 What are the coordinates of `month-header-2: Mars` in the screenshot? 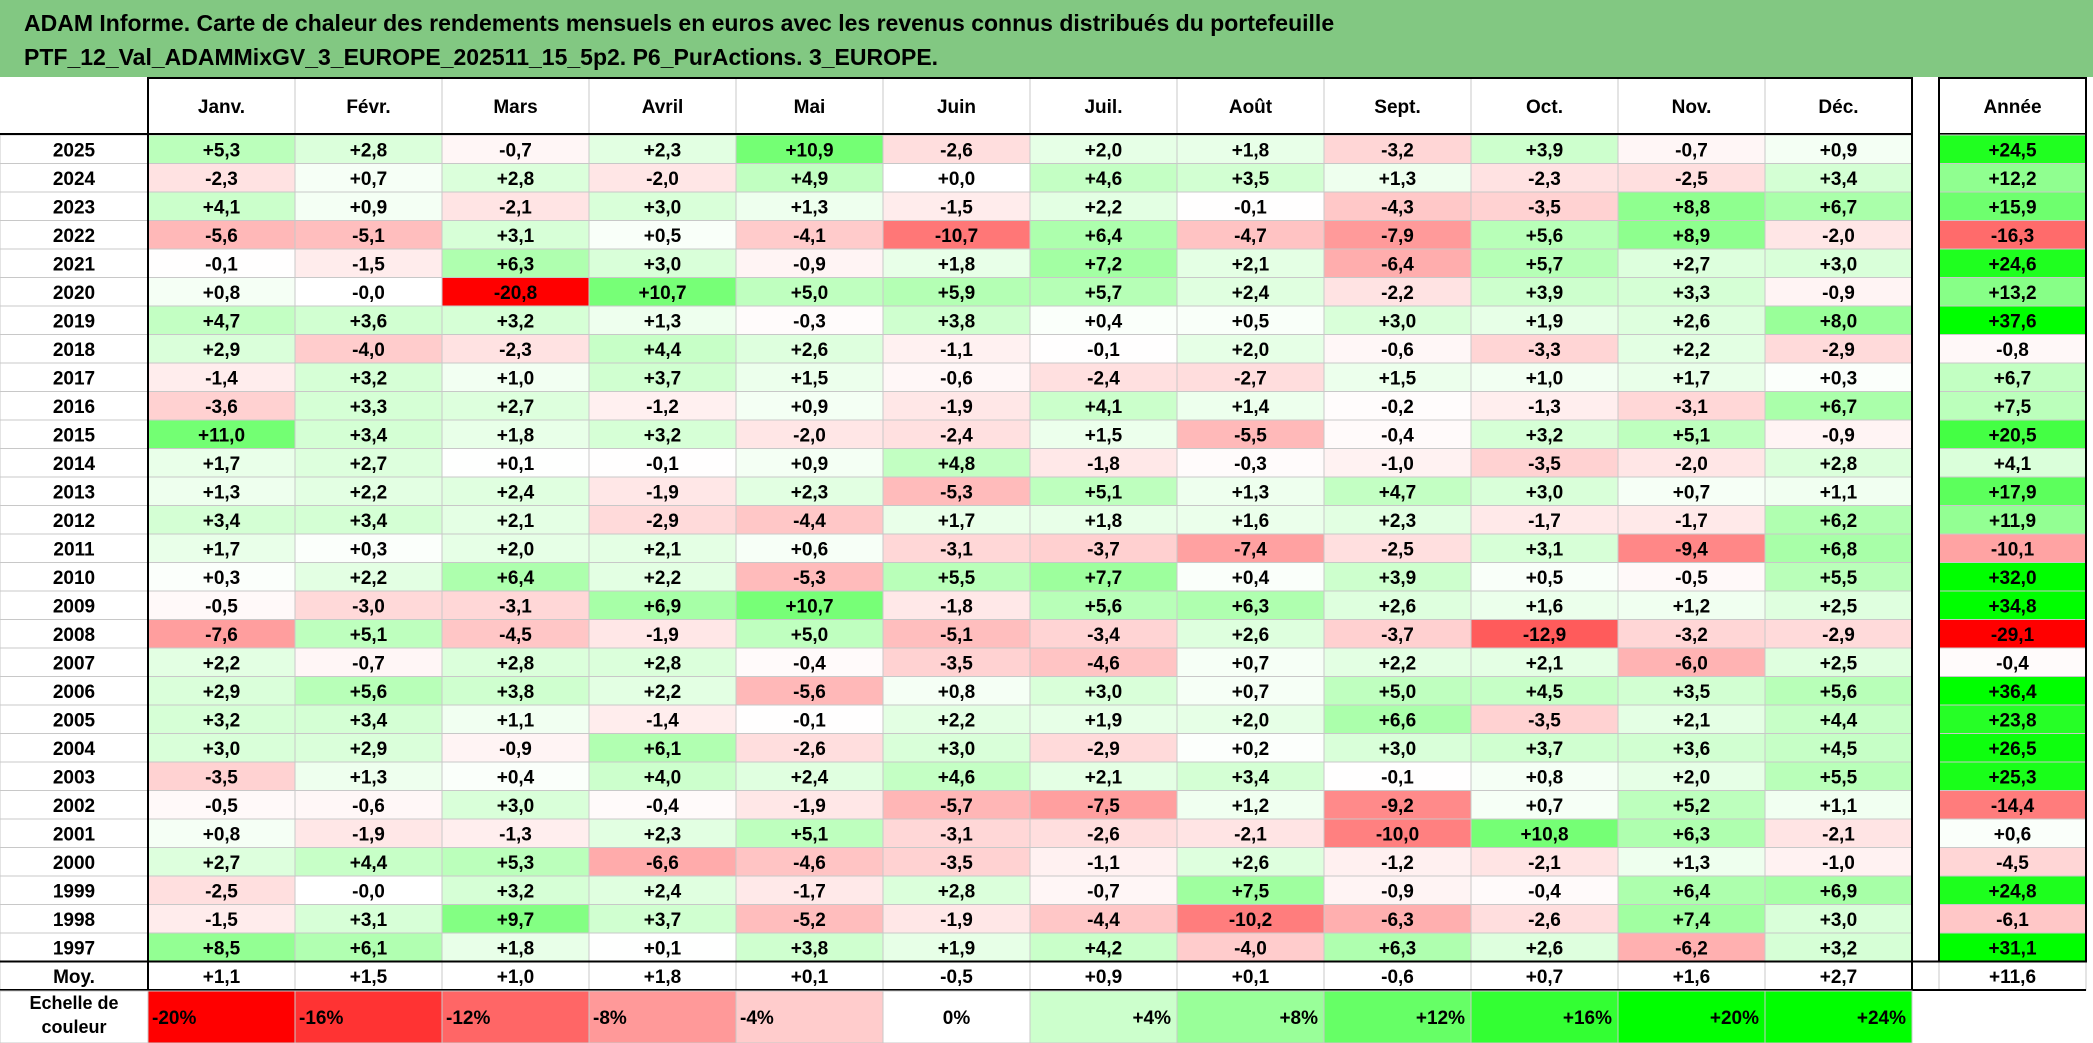 It's located at (515, 107).